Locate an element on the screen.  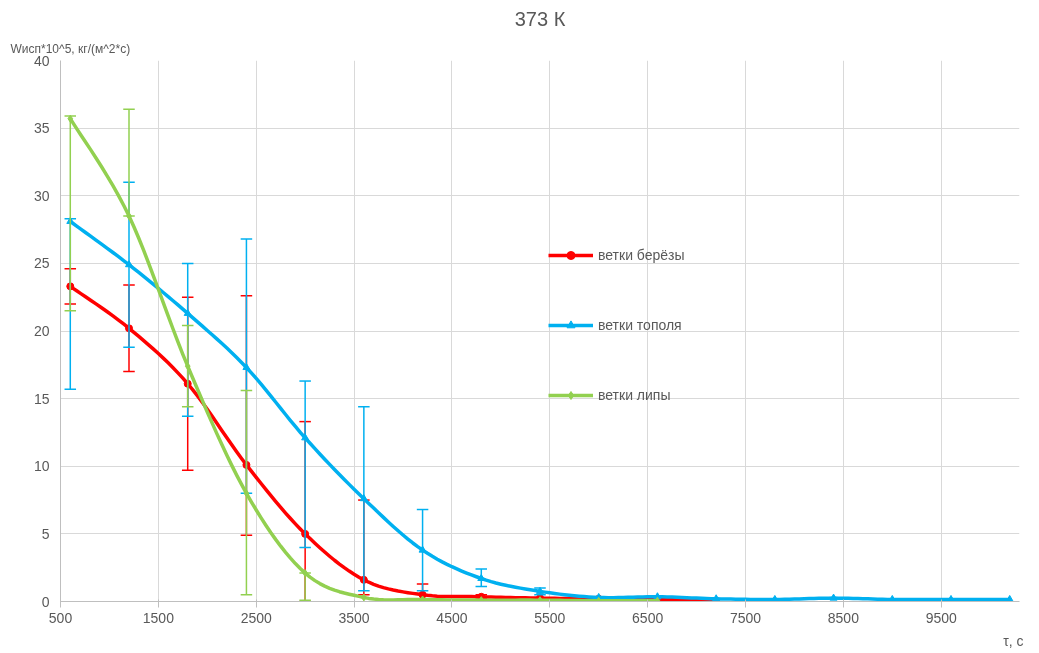
x-tick-label: 4500 is located at coordinates (452, 617).